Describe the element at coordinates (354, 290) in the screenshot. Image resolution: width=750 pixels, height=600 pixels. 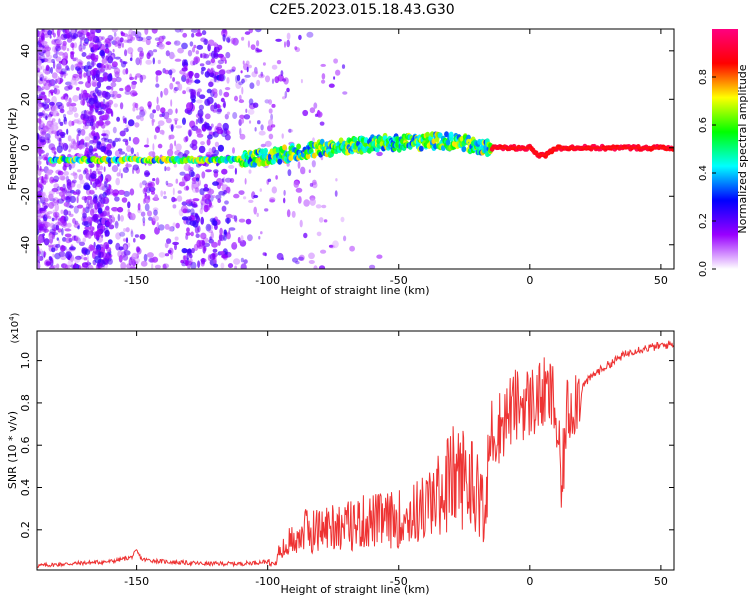
I see `spectrogram-xlabel: Height of straight line (km)` at that location.